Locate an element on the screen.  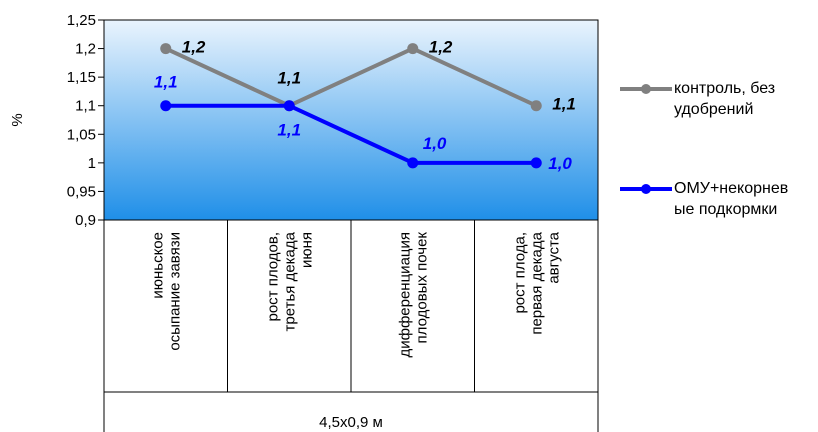
category-label-line: плодовых почек is located at coordinates (421, 288).